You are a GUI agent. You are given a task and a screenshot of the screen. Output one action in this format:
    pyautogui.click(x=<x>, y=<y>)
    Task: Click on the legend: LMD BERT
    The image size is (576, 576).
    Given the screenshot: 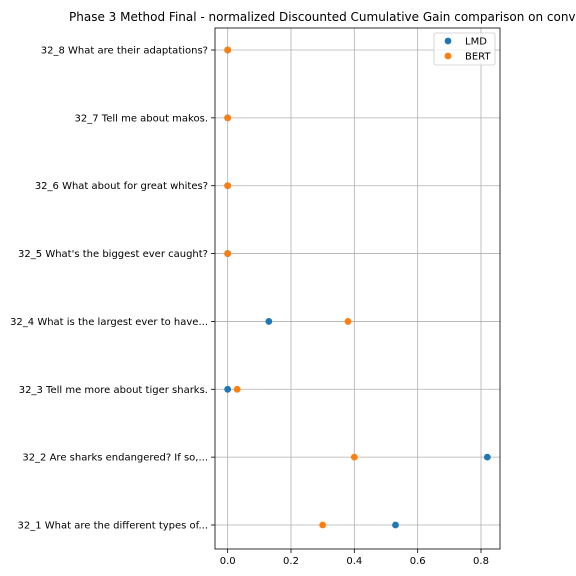 What is the action you would take?
    pyautogui.click(x=464, y=49)
    